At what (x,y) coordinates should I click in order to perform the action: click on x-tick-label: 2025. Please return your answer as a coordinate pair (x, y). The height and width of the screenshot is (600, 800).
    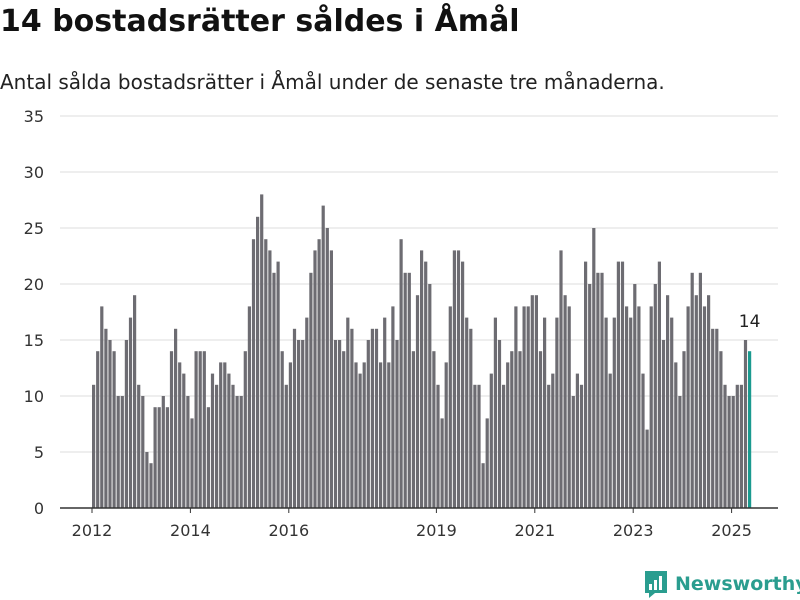
    Looking at the image, I should click on (731, 530).